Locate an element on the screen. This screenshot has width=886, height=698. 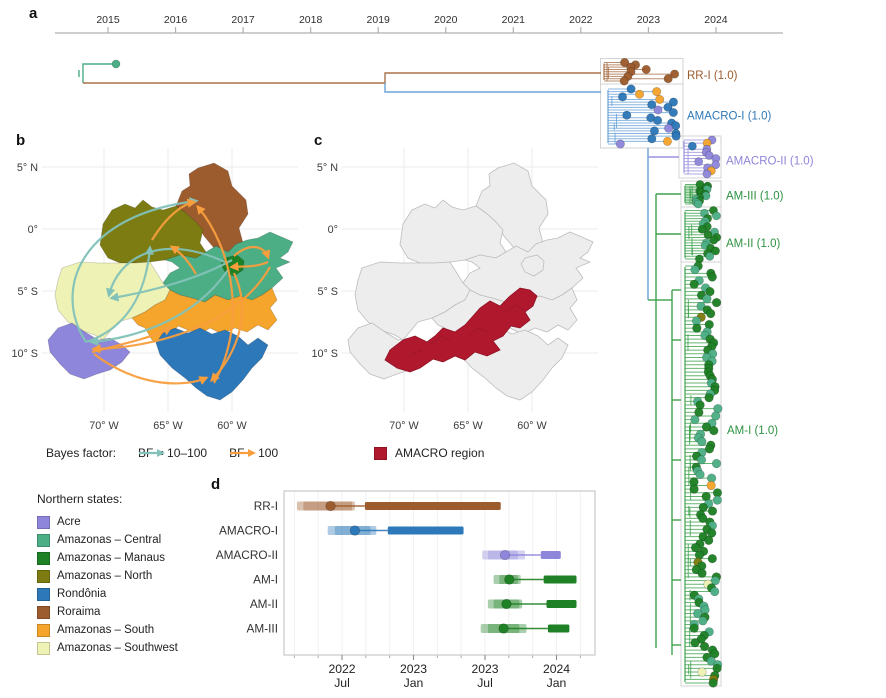
plot-border is located at coordinates (439, 573).